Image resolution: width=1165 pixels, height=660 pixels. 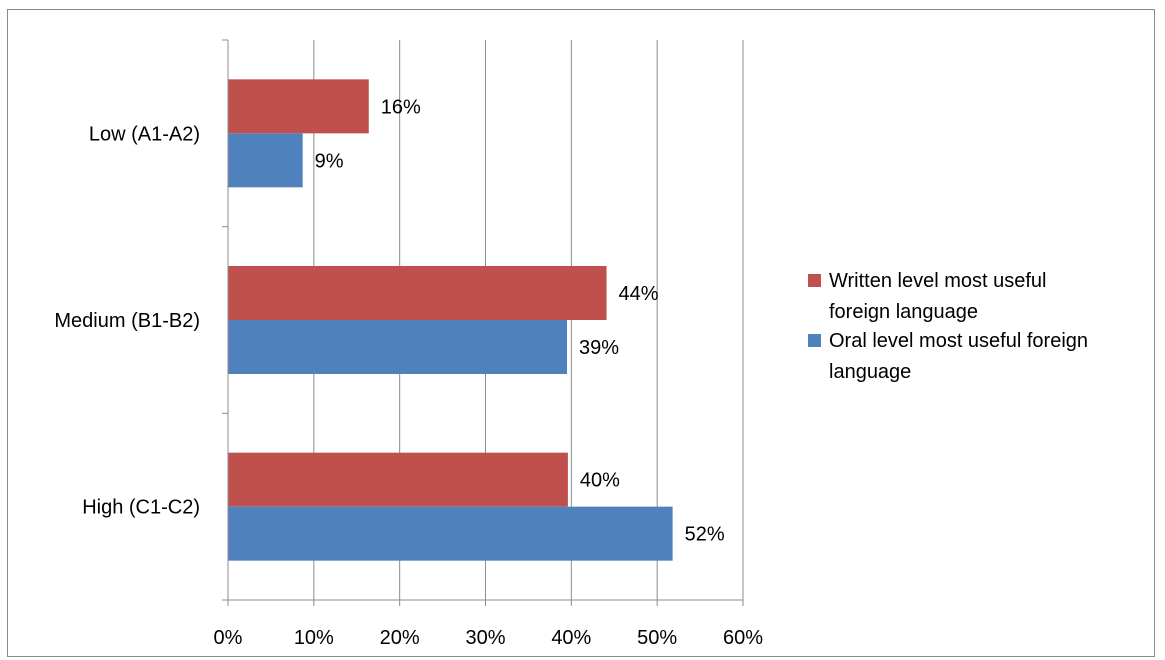 What do you see at coordinates (329, 161) in the screenshot?
I see `data-label: 9%` at bounding box center [329, 161].